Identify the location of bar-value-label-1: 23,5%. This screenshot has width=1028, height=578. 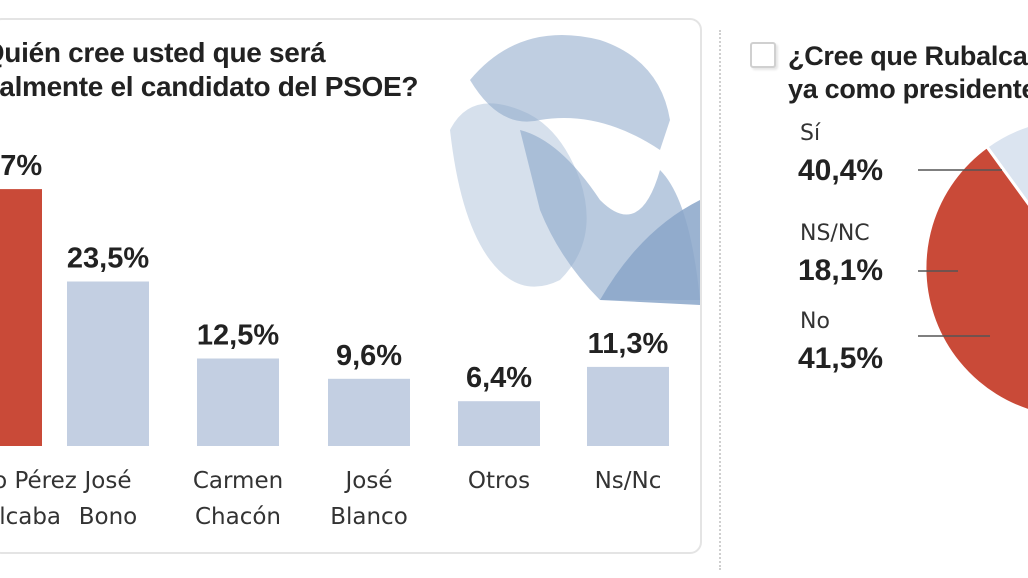
(108, 259).